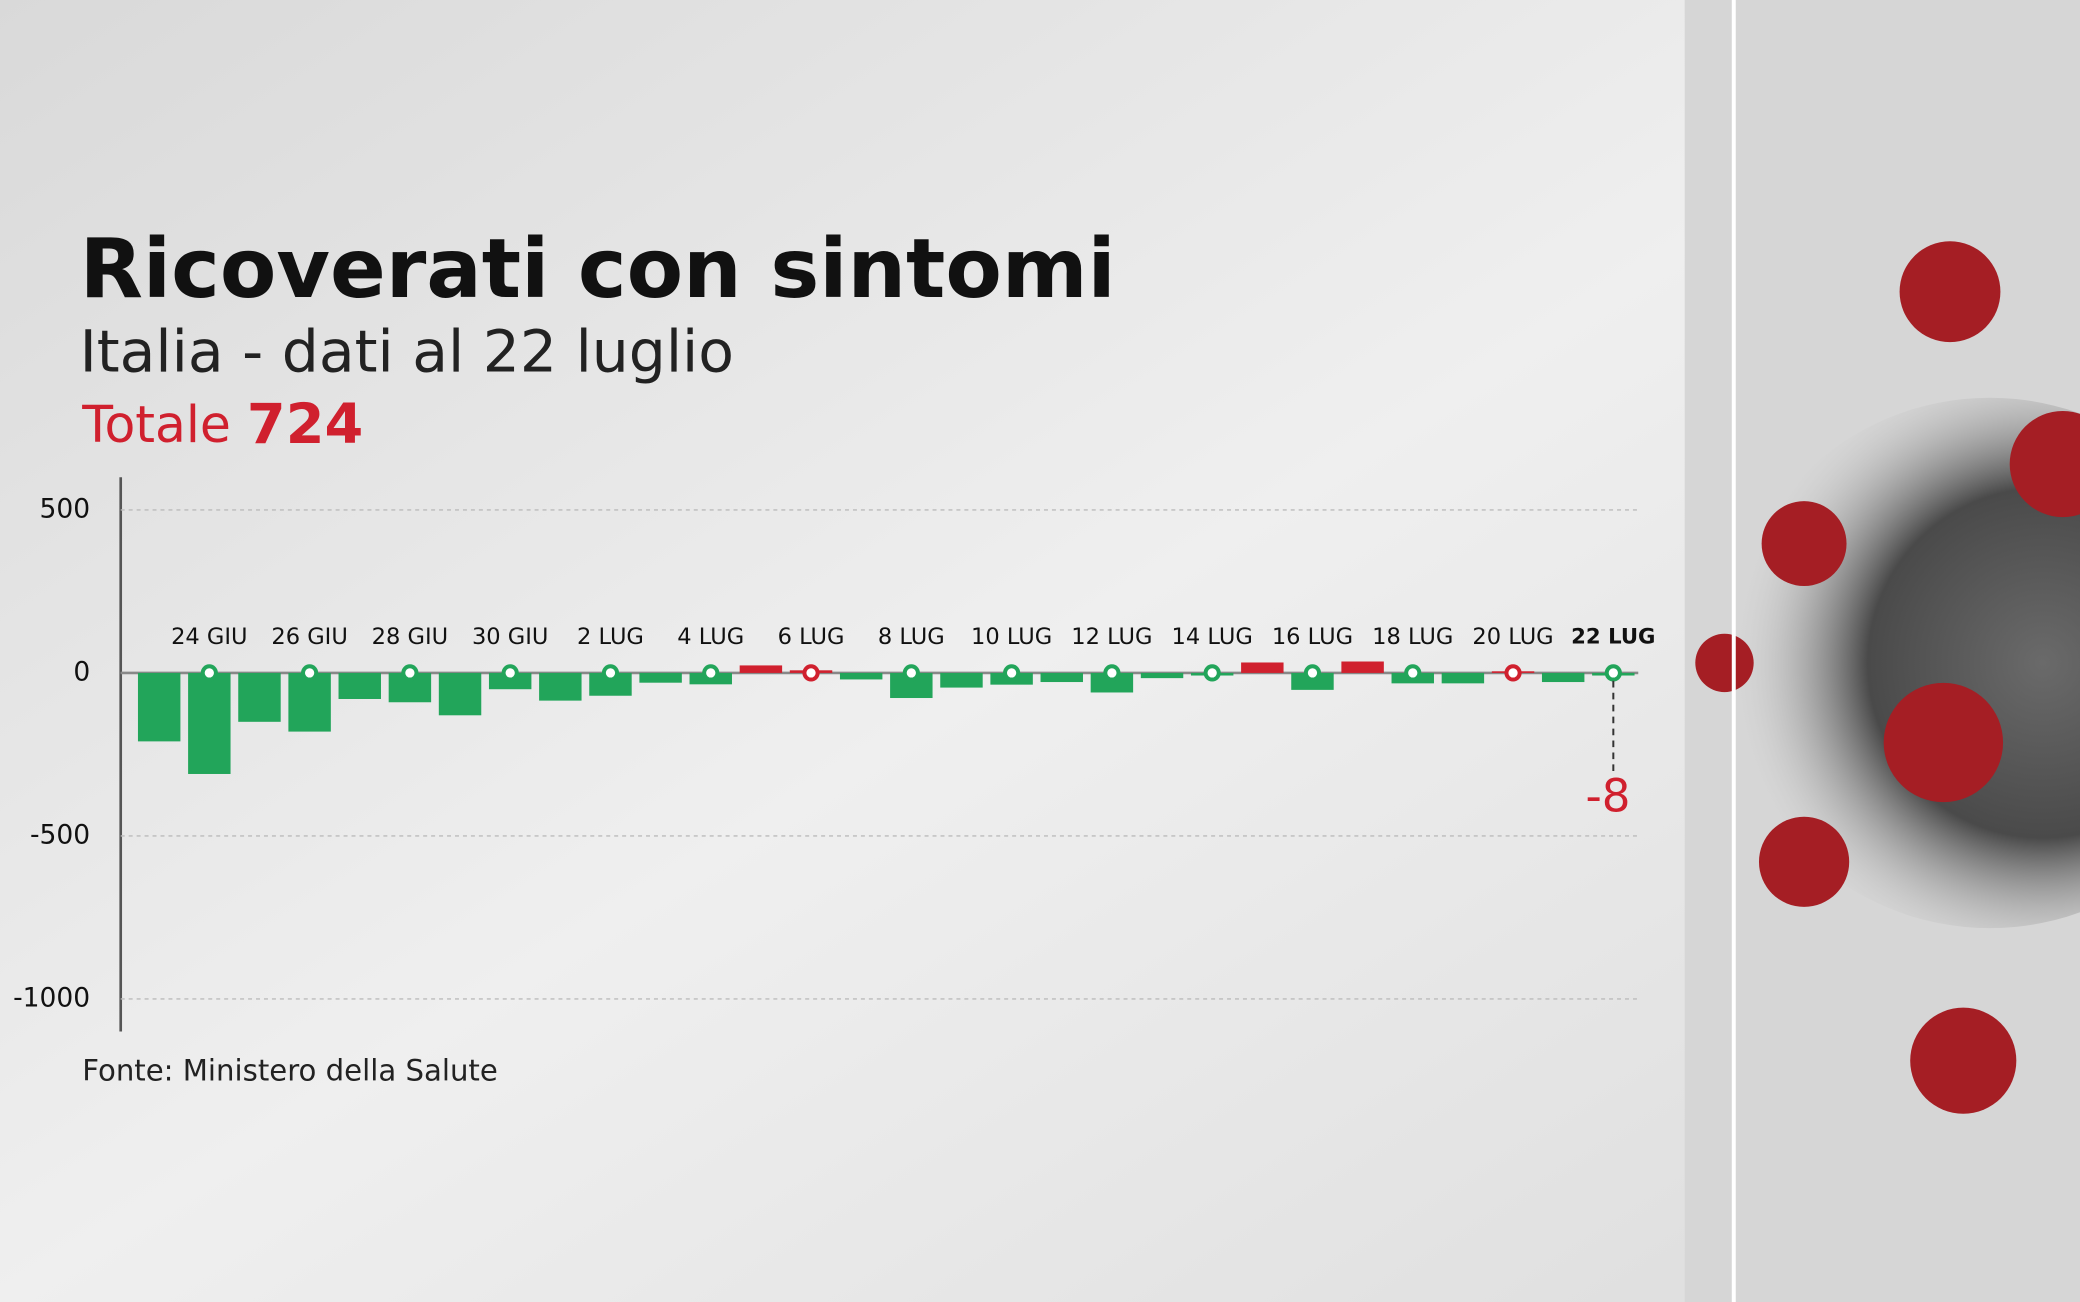 The height and width of the screenshot is (1302, 2080). I want to click on x-tick-label: 16 LUG, so click(1312, 637).